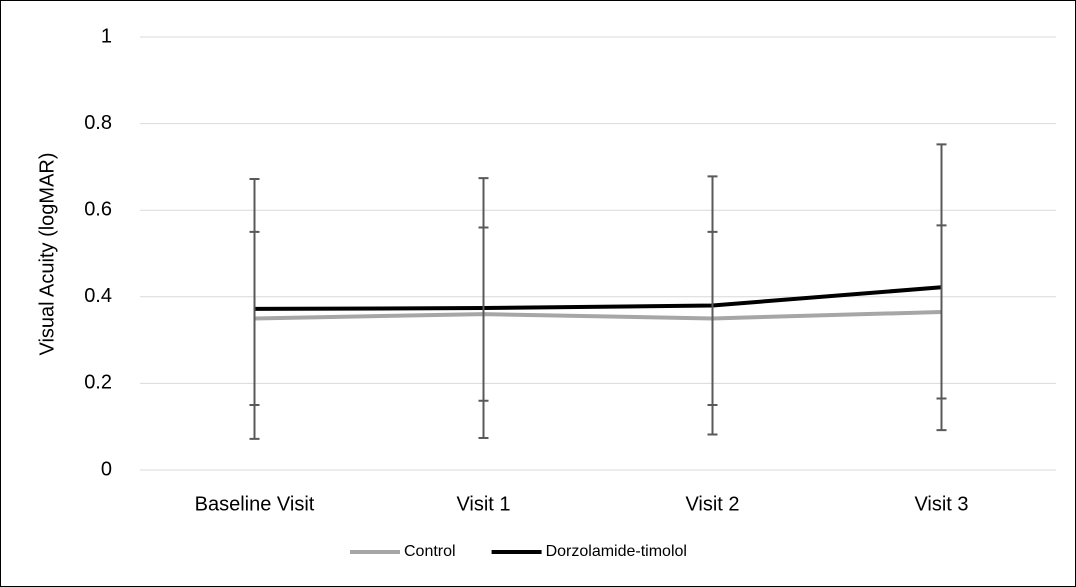 The image size is (1076, 587). I want to click on y-axis-label: Visual Acuity (logMAR), so click(47, 253).